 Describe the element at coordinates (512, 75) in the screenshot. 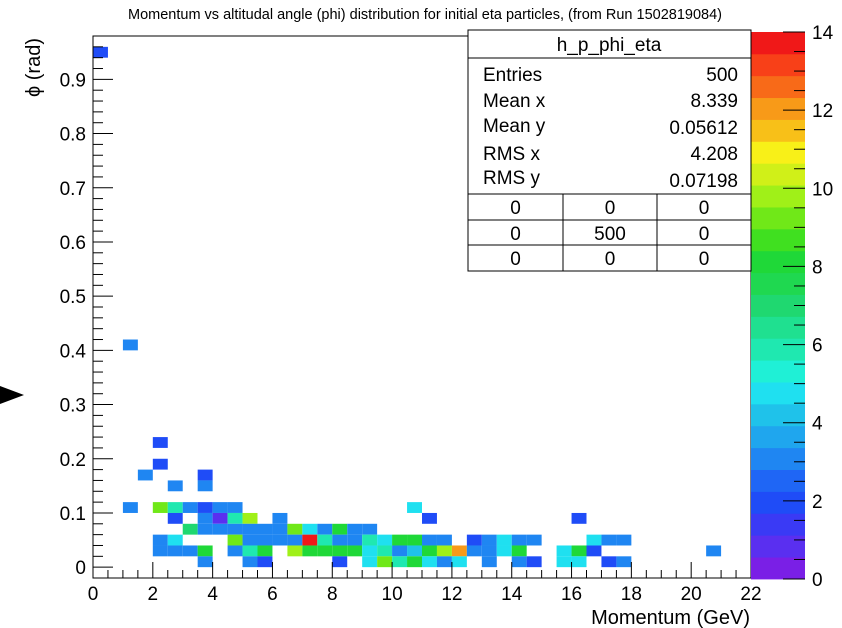

I see `stats-label-entries: Entries` at that location.